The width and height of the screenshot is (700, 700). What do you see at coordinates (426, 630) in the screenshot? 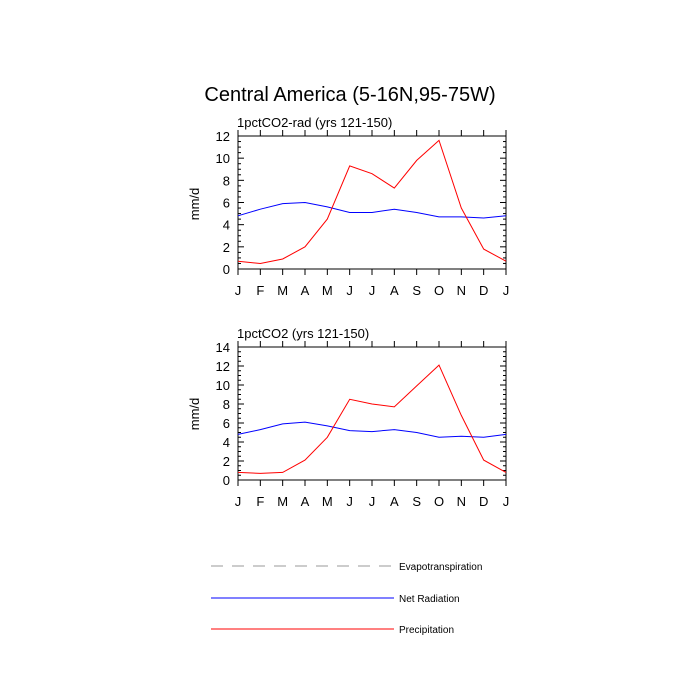
I see `legend-precipitation-label: Precipitation` at bounding box center [426, 630].